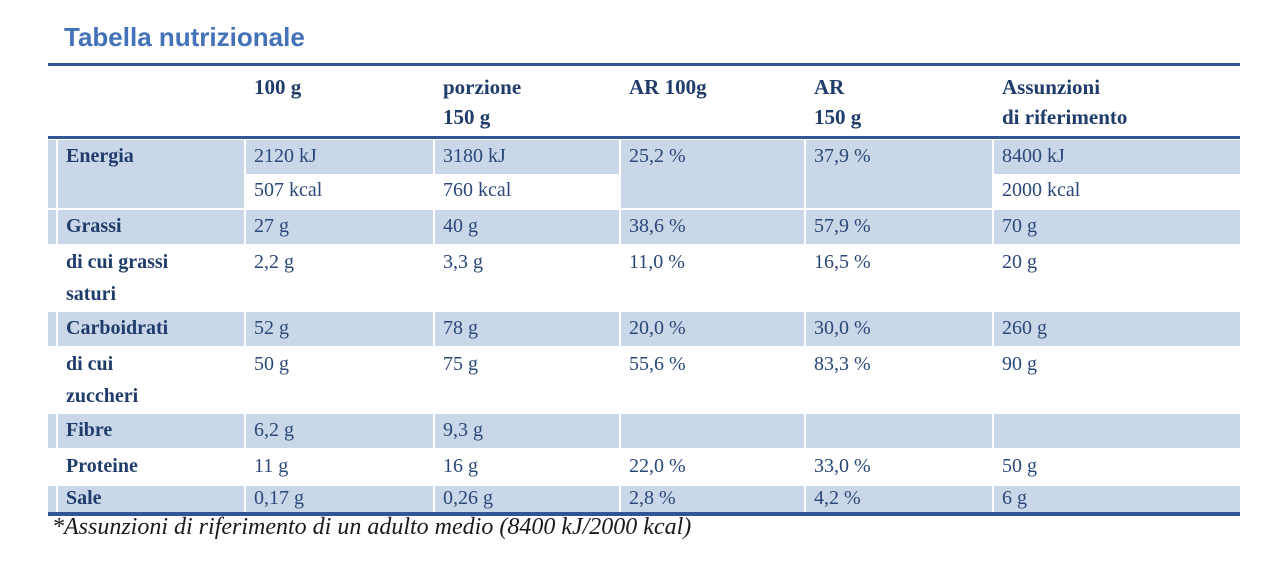 The width and height of the screenshot is (1284, 586). Describe the element at coordinates (1019, 262) in the screenshot. I see `cell-value: 20 g` at that location.